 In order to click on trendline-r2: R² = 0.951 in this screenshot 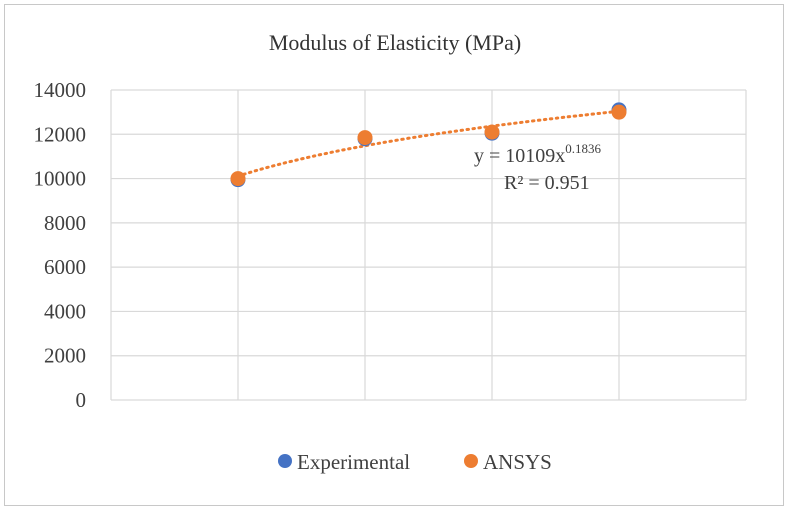, I will do `click(547, 183)`.